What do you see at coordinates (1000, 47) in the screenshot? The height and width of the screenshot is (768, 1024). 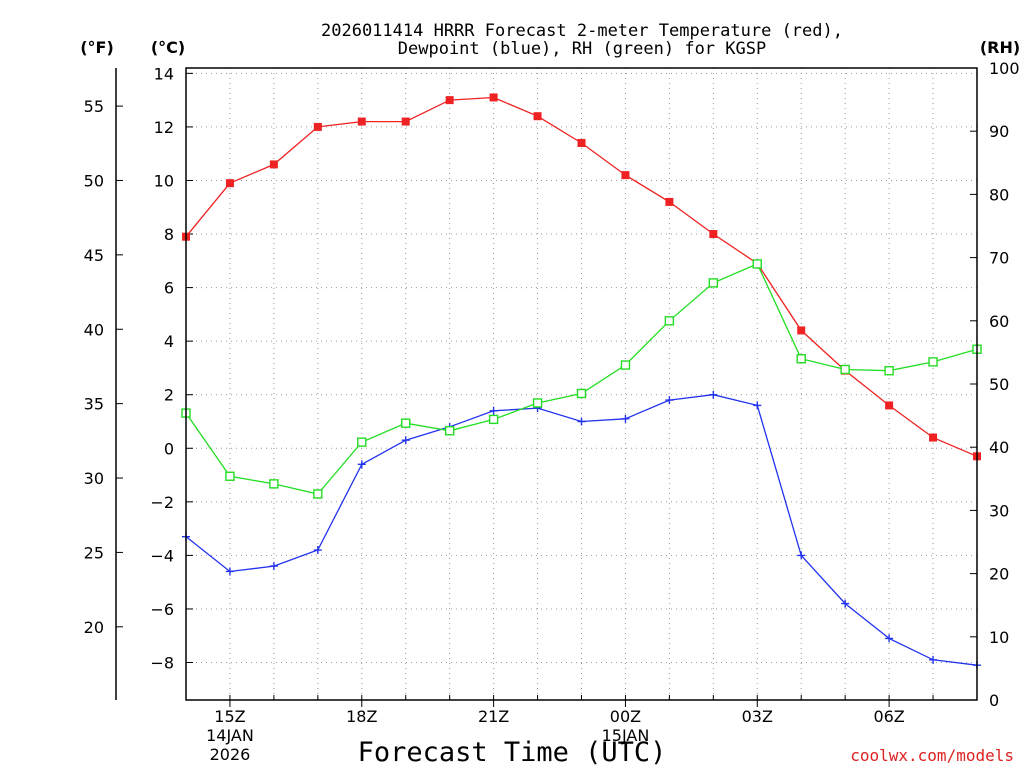 I see `rh-axis-unit-label: (RH)` at bounding box center [1000, 47].